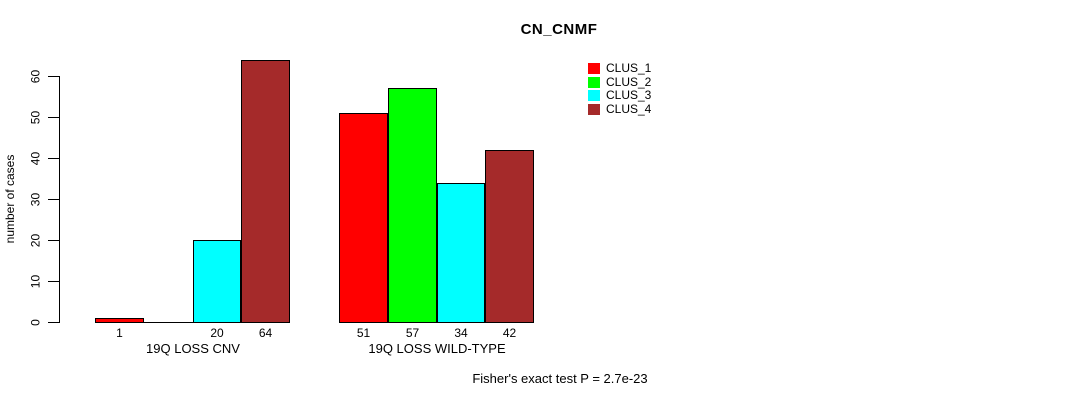  I want to click on legend-label: CLUS_2, so click(629, 81).